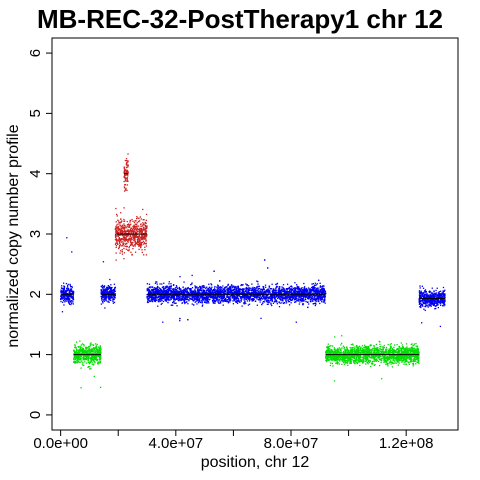 This screenshot has width=480, height=480. What do you see at coordinates (255, 462) in the screenshot?
I see `x-axis-label: position, chr 12` at bounding box center [255, 462].